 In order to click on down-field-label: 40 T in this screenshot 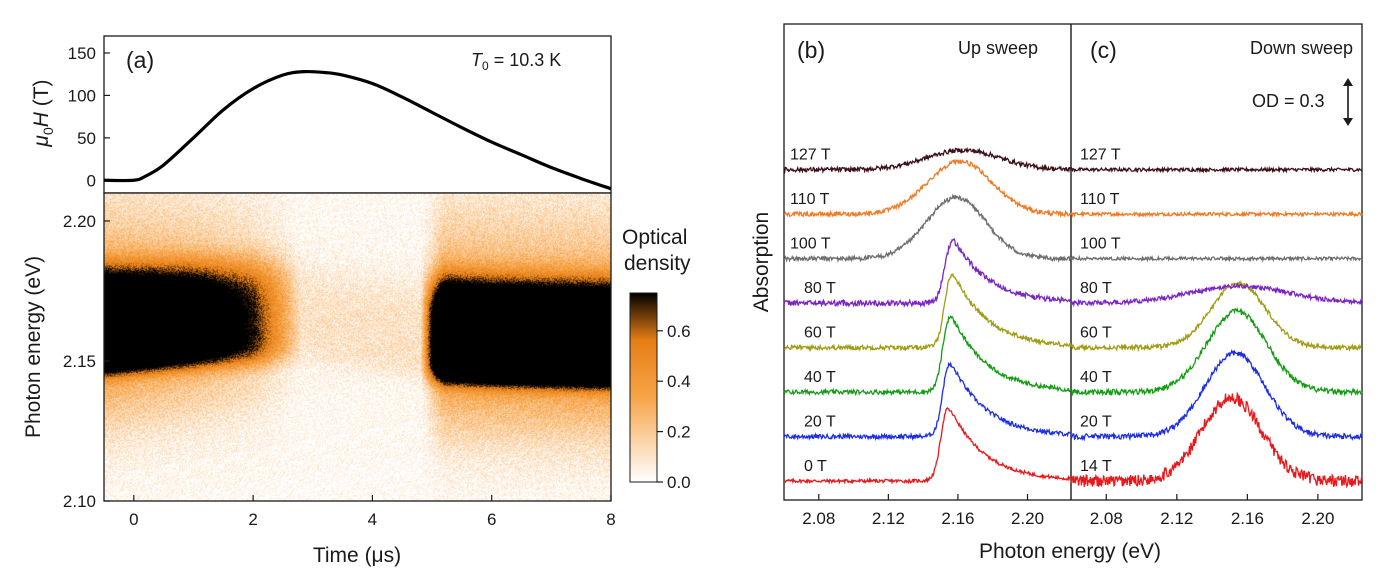, I will do `click(1096, 377)`.